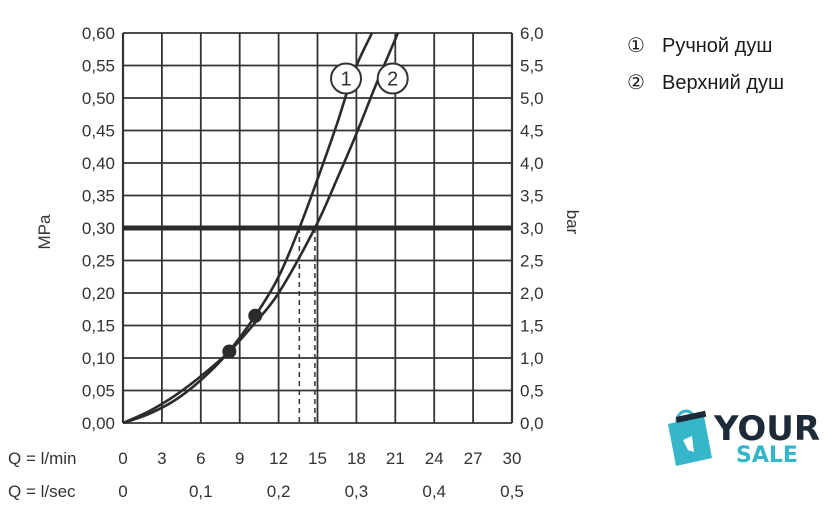  What do you see at coordinates (690, 437) in the screenshot?
I see `shopping-bag-icon` at bounding box center [690, 437].